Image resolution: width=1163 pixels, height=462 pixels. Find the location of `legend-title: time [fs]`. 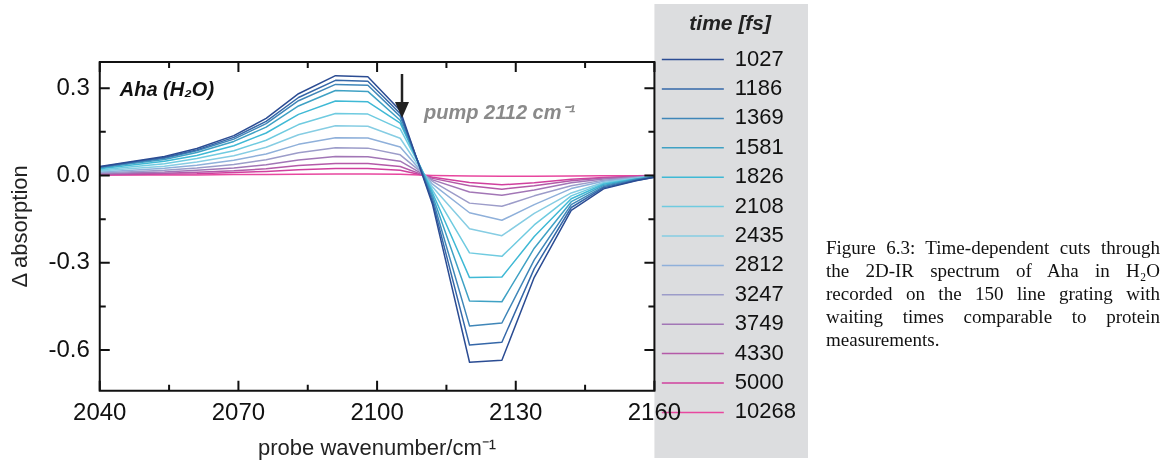

legend-title: time [fs] is located at coordinates (731, 23).